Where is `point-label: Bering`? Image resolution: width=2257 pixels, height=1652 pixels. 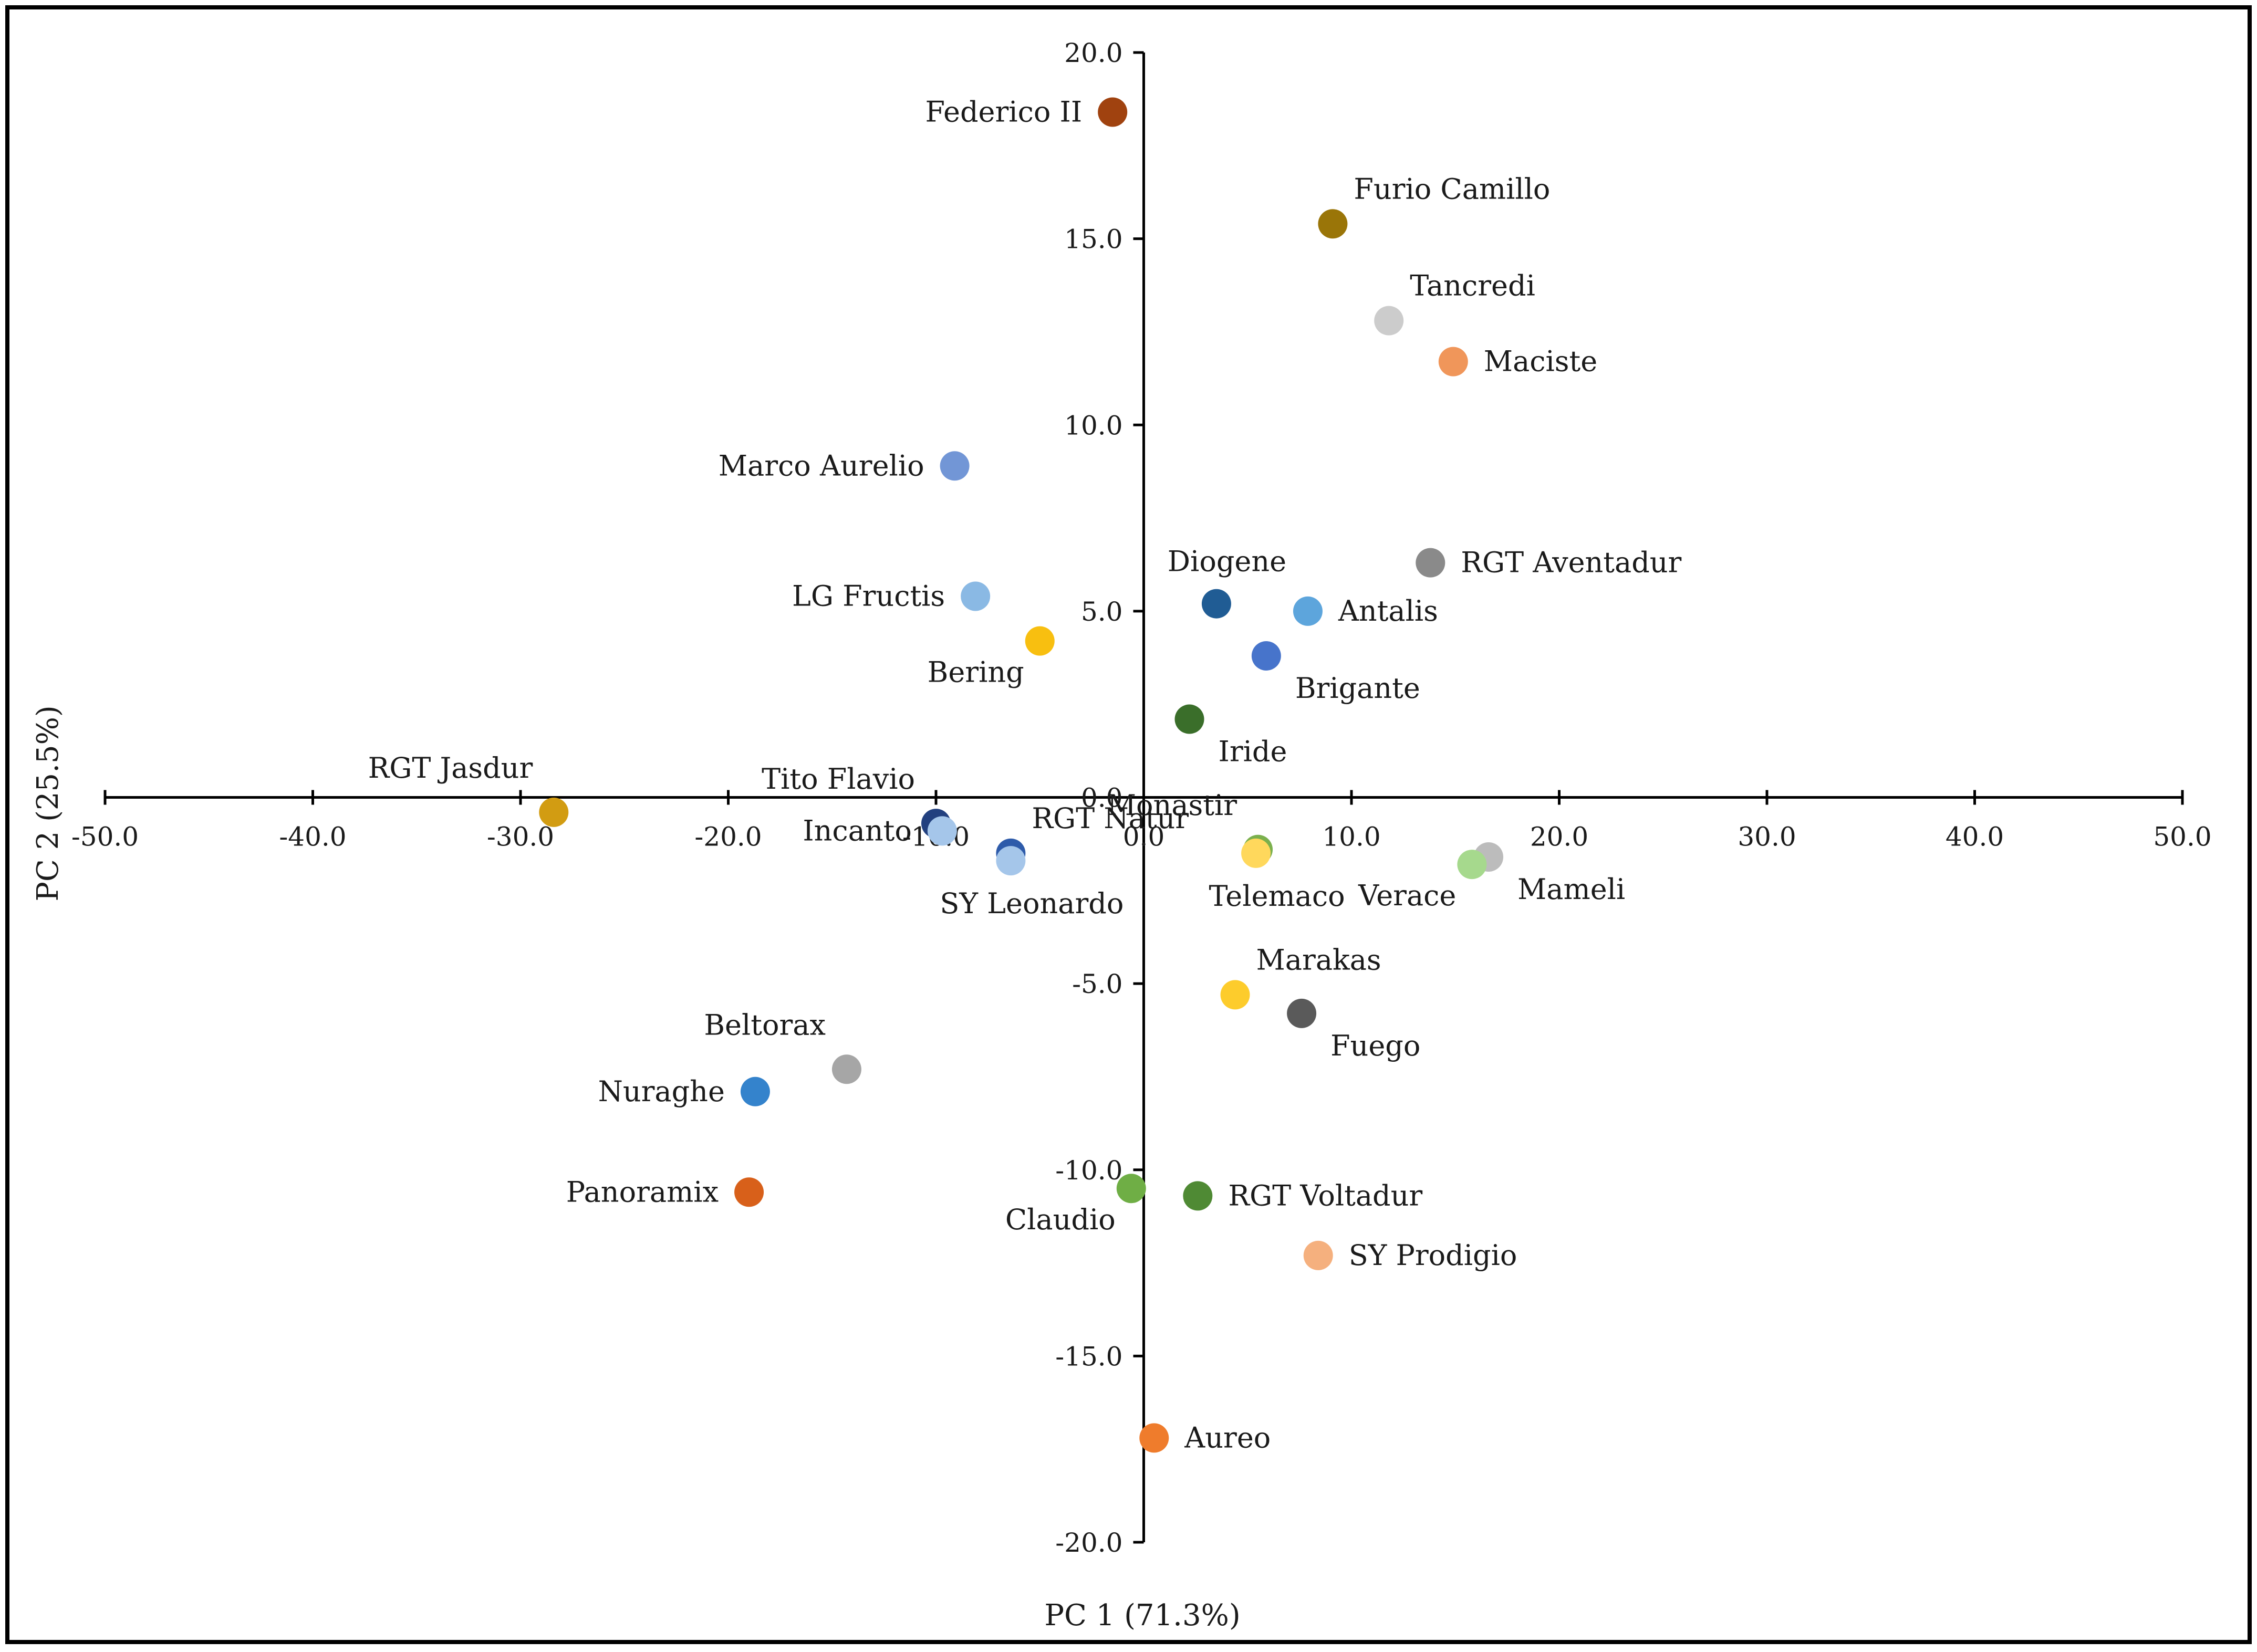
point-label: Bering is located at coordinates (976, 673).